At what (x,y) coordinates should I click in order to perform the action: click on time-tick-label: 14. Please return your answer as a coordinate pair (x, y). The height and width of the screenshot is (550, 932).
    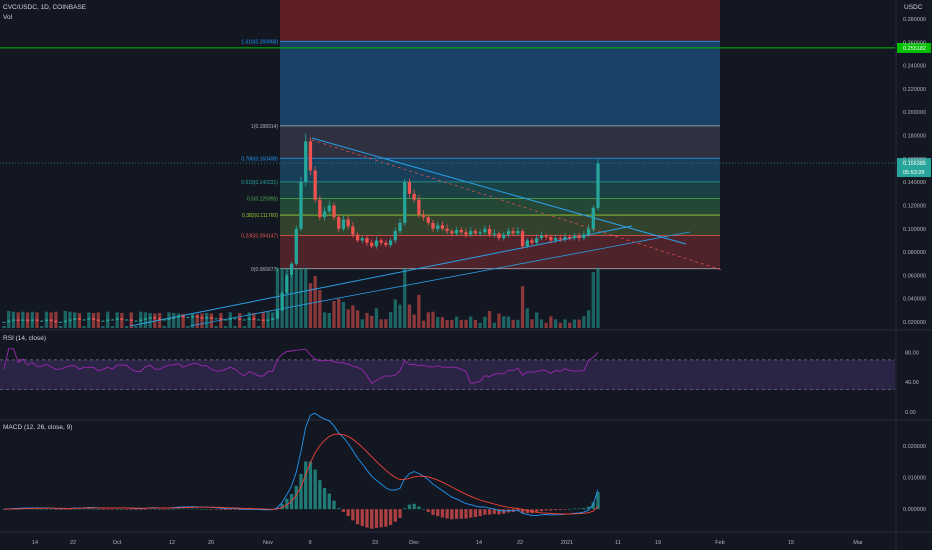
    Looking at the image, I should click on (35, 543).